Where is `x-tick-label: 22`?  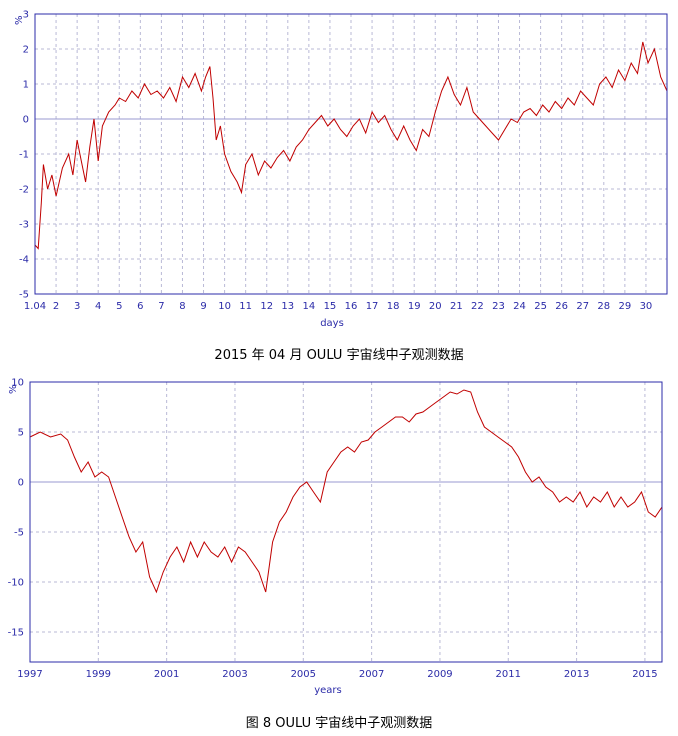 x-tick-label: 22 is located at coordinates (477, 306).